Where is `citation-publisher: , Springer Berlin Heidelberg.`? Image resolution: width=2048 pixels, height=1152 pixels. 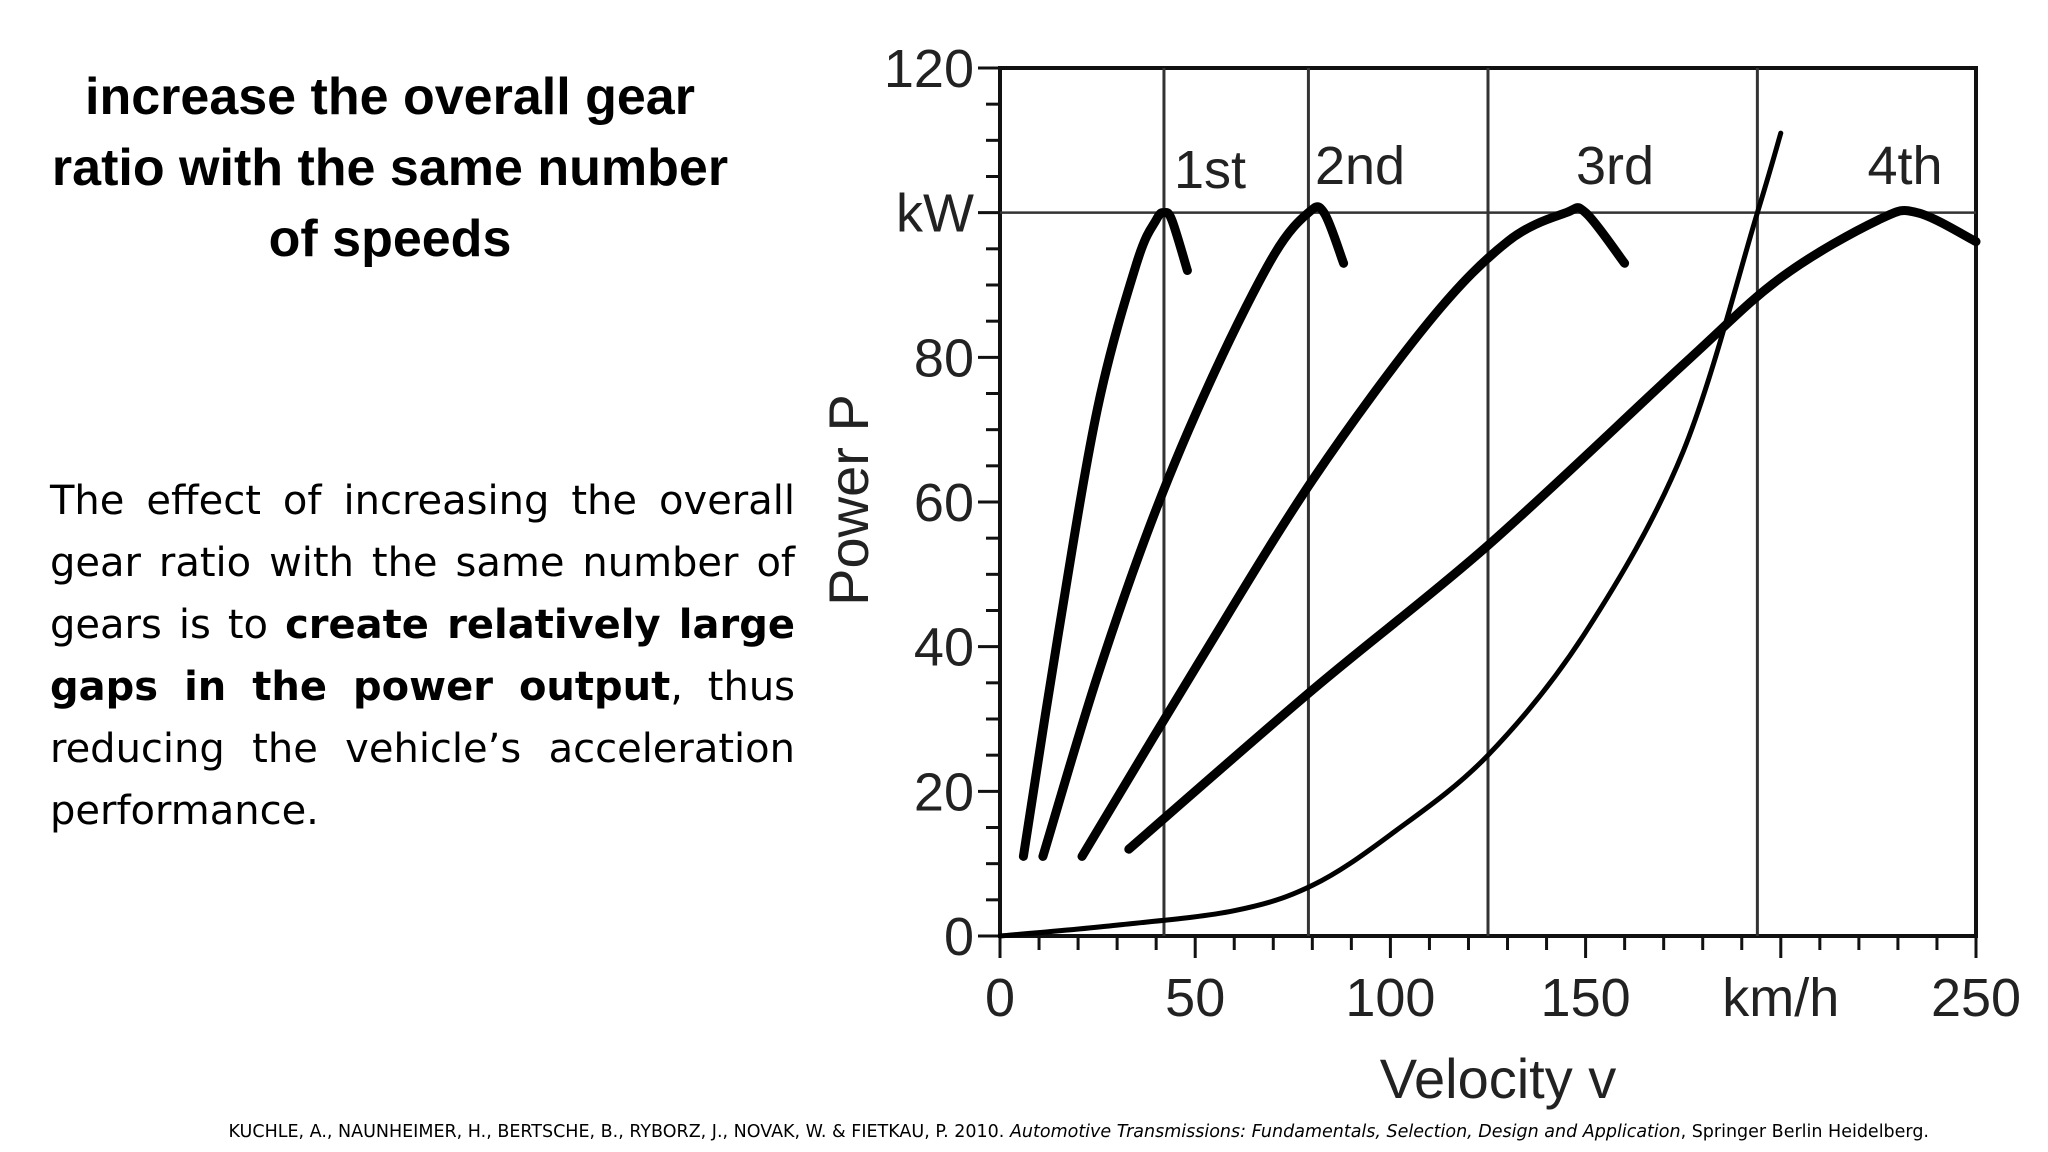 citation-publisher: , Springer Berlin Heidelberg. is located at coordinates (1804, 1132).